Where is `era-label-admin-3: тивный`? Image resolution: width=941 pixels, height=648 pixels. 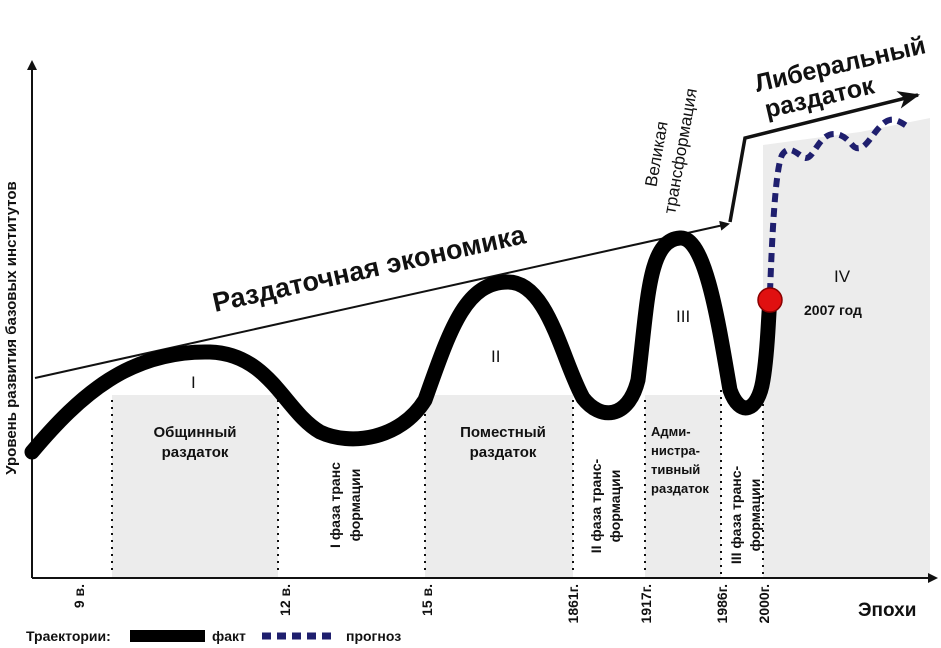
era-label-admin-3: тивный is located at coordinates (675, 469).